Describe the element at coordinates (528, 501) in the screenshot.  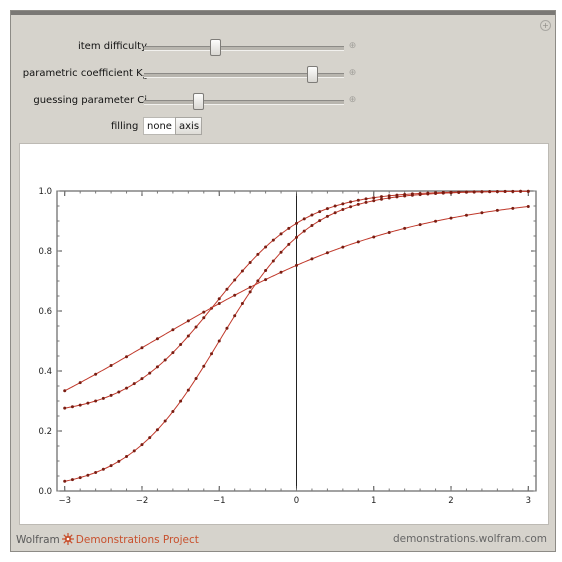
I see `x-tick-label: 3` at that location.